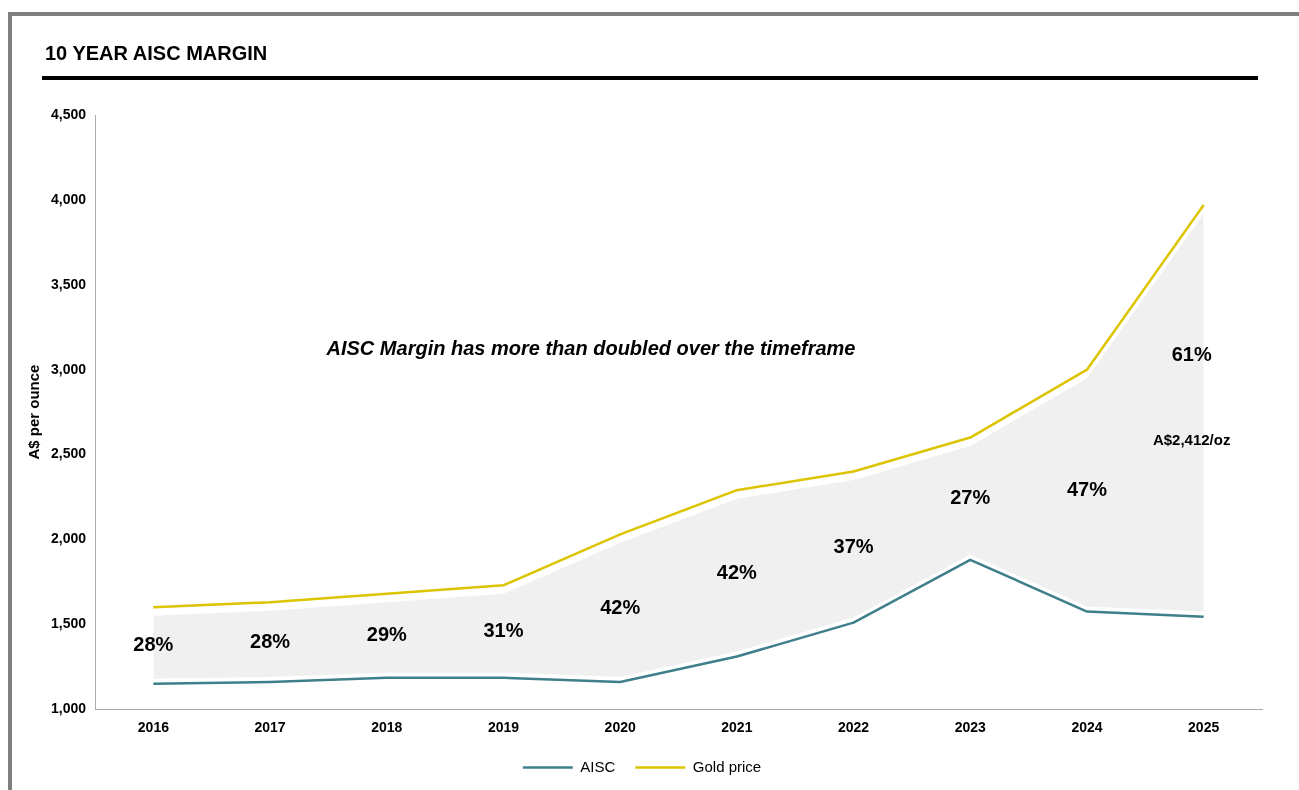  What do you see at coordinates (34, 412) in the screenshot?
I see `y-axis-title: A$ per ounce` at bounding box center [34, 412].